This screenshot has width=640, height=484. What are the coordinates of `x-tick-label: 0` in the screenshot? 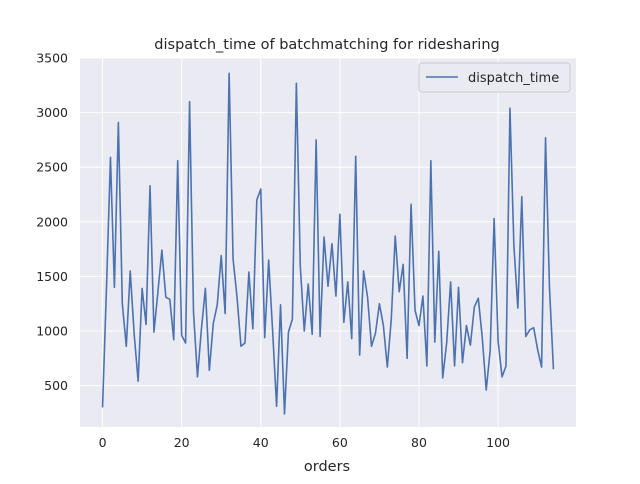 It's located at (103, 442).